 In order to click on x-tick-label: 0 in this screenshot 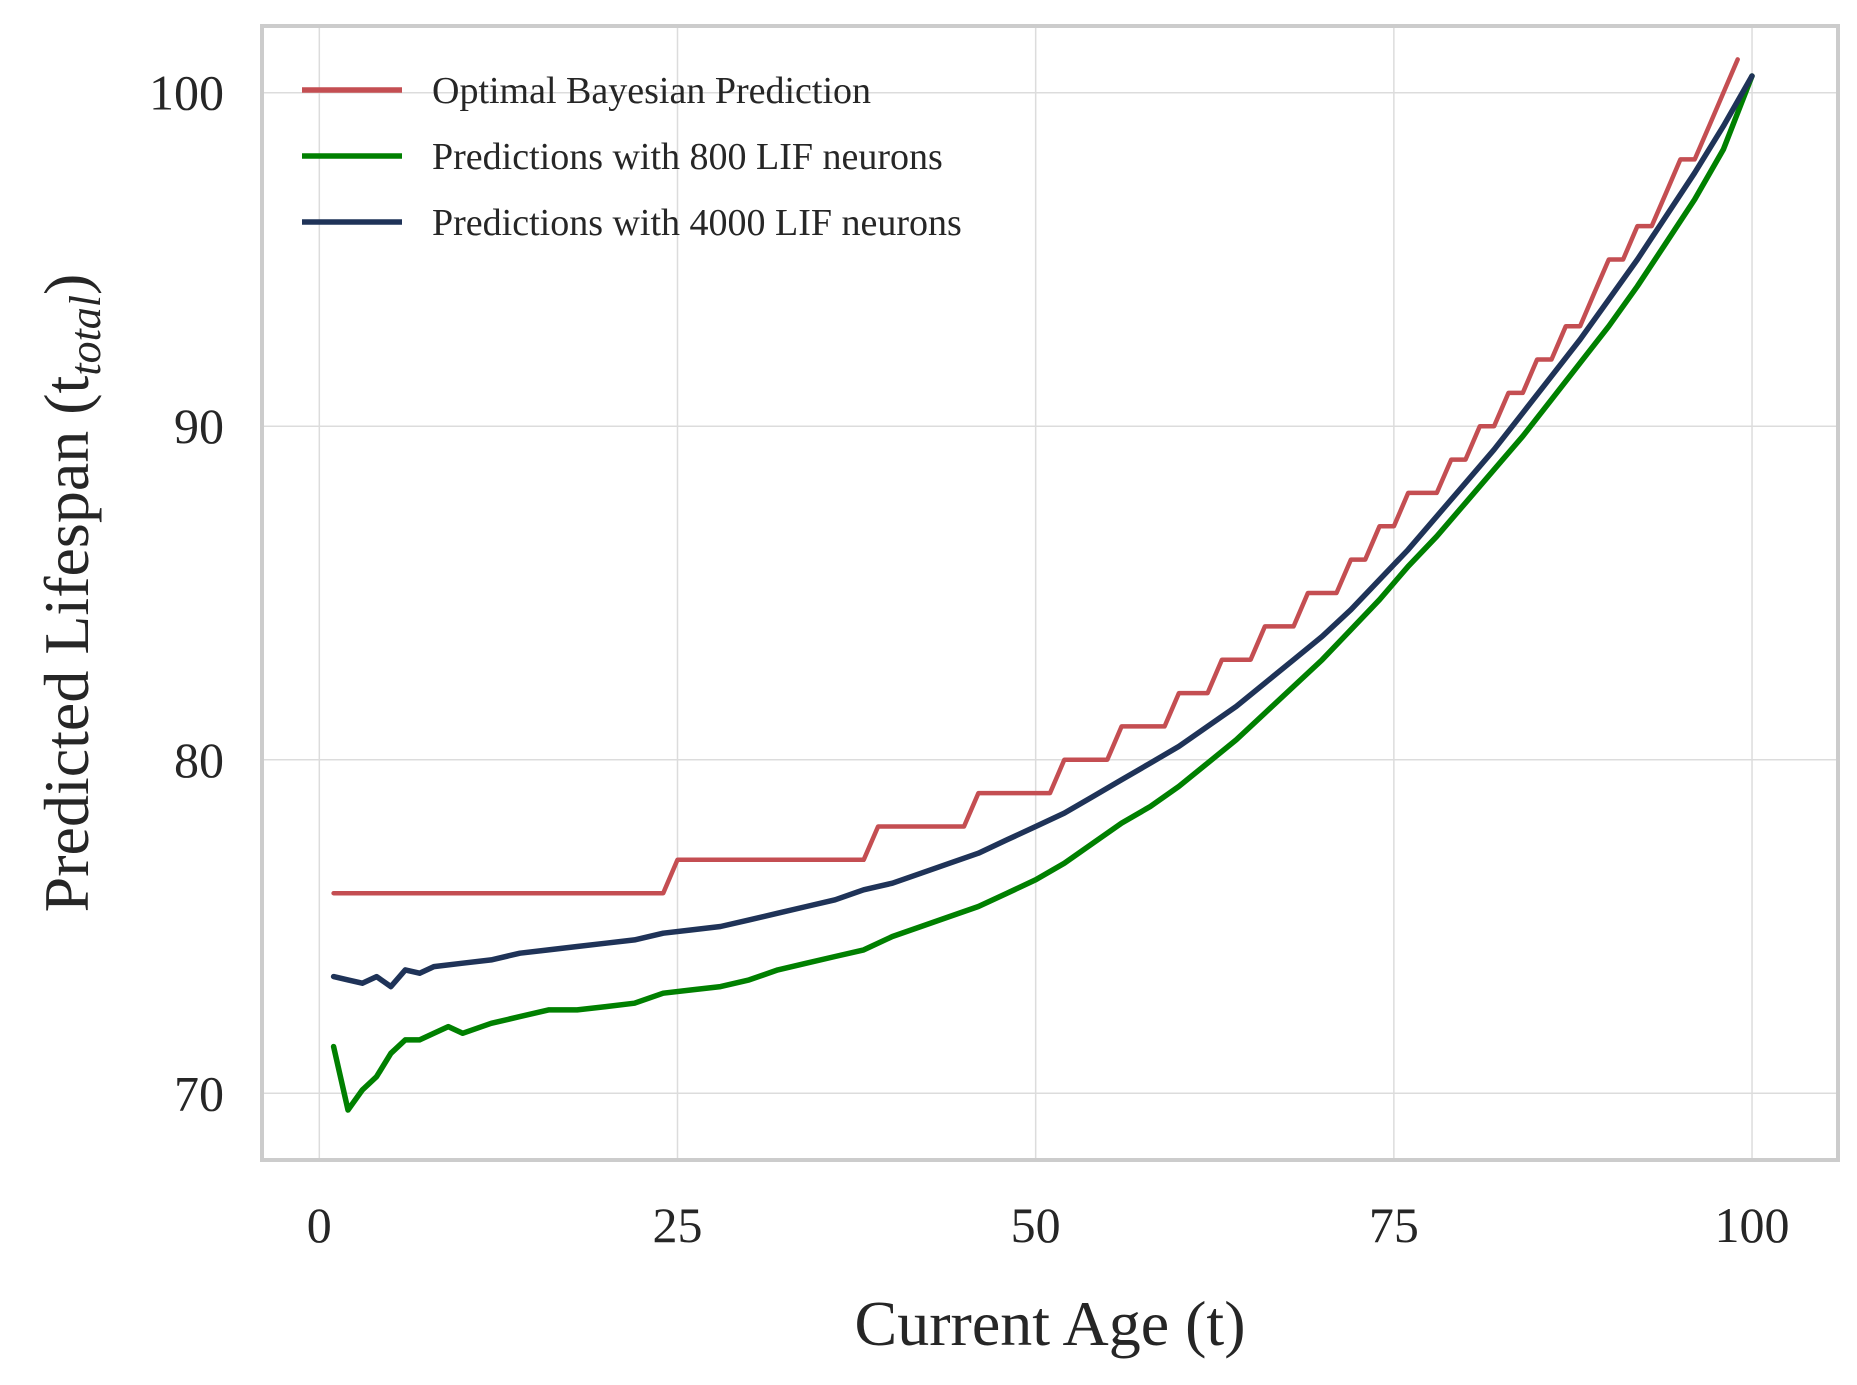, I will do `click(319, 1225)`.